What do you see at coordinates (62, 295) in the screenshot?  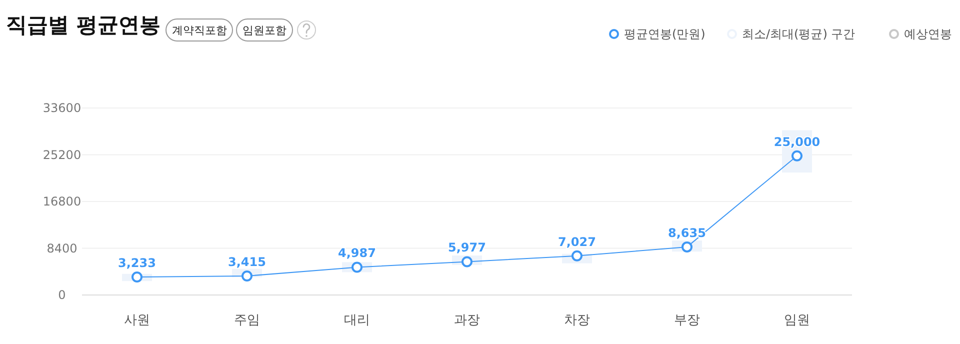 I see `y-tick-label: 0` at bounding box center [62, 295].